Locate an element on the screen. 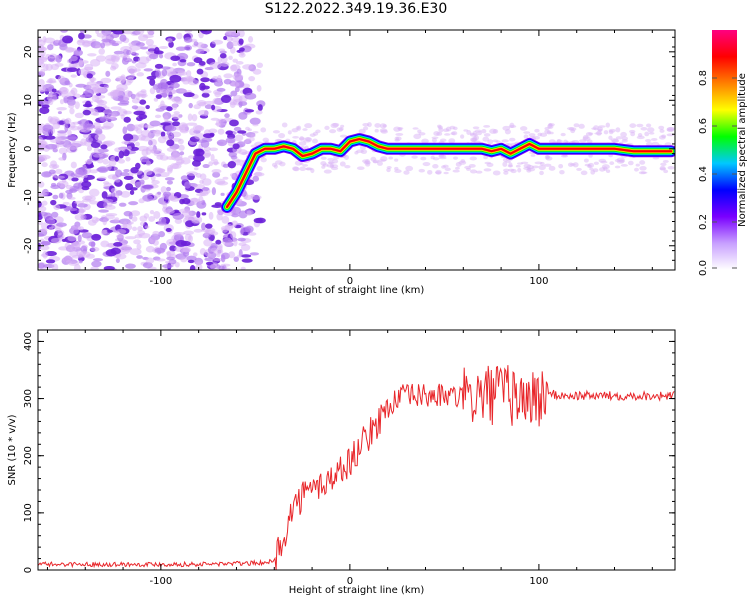 This screenshot has height=604, width=750. spectrogram-y-tick-label: 10 is located at coordinates (28, 100).